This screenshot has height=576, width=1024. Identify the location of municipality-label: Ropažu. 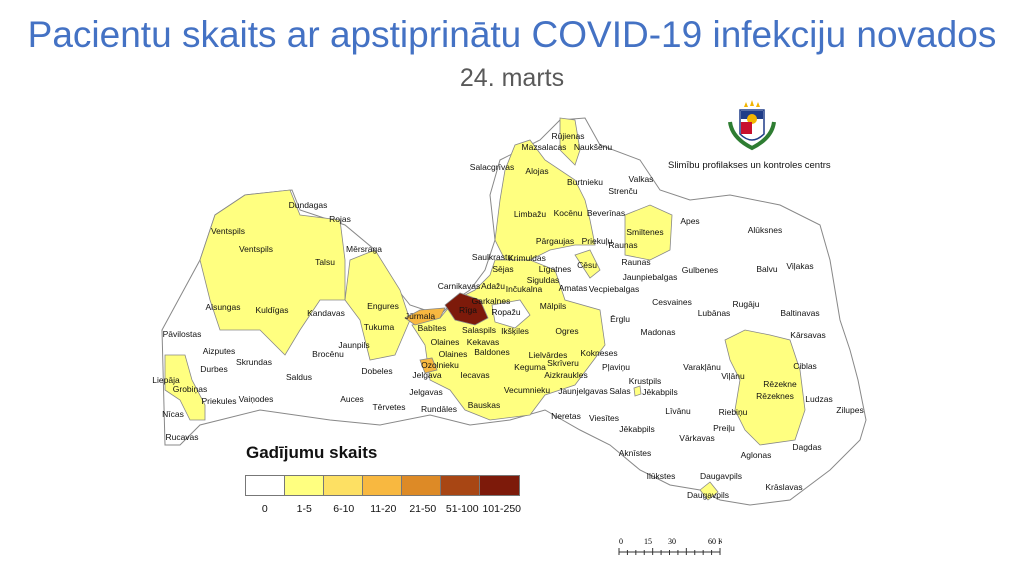
(506, 312).